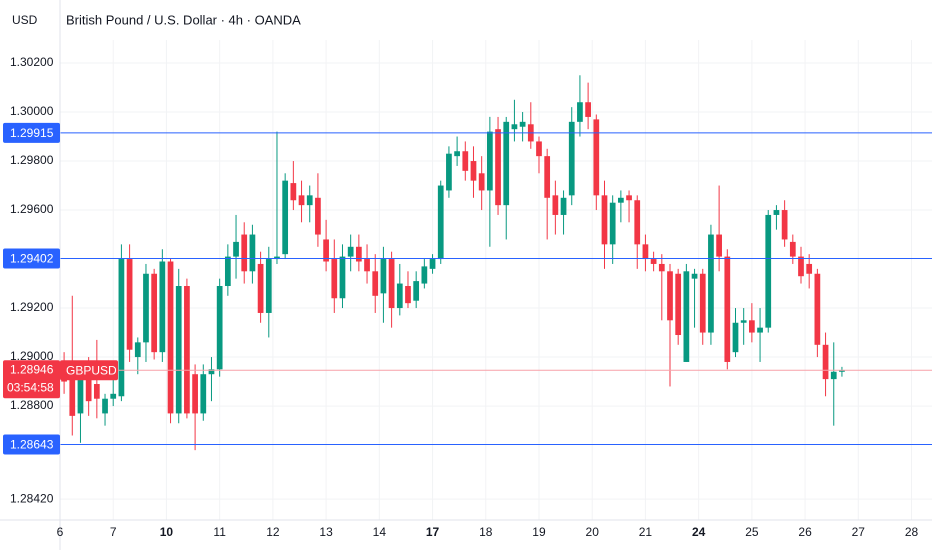 The height and width of the screenshot is (550, 932). Describe the element at coordinates (167, 532) in the screenshot. I see `x-tick-label: 10` at that location.